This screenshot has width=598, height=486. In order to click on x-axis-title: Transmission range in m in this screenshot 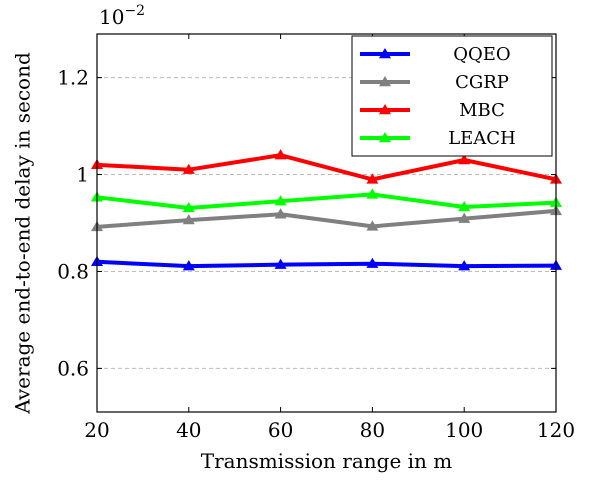, I will do `click(327, 461)`.